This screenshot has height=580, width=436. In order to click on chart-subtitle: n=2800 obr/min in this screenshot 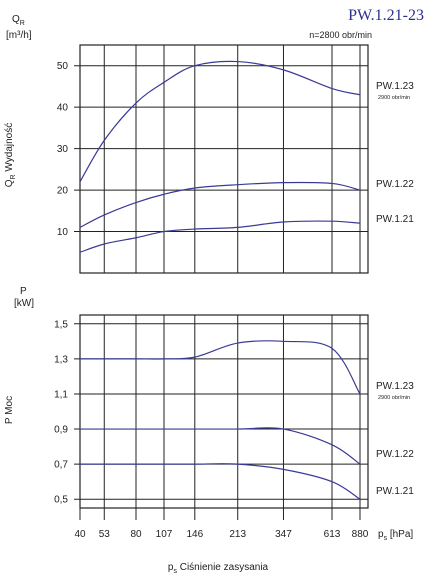, I will do `click(340, 35)`.